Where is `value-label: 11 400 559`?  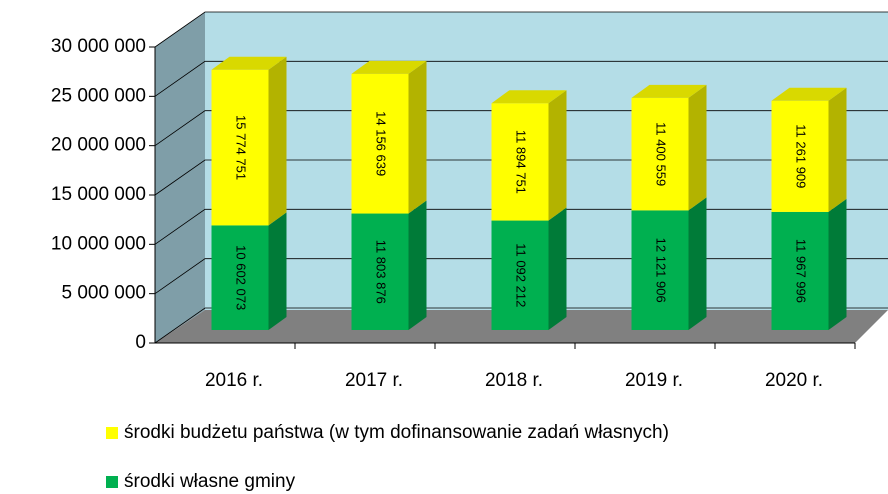 value-label: 11 400 559 is located at coordinates (661, 154).